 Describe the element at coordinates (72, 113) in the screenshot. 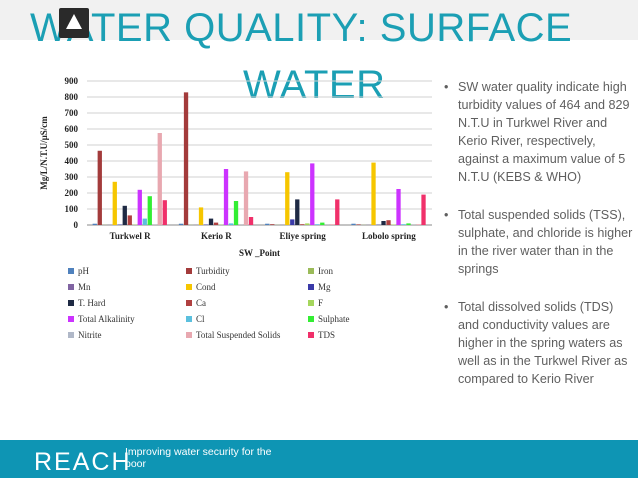

I see `y-tick-label: 700` at that location.